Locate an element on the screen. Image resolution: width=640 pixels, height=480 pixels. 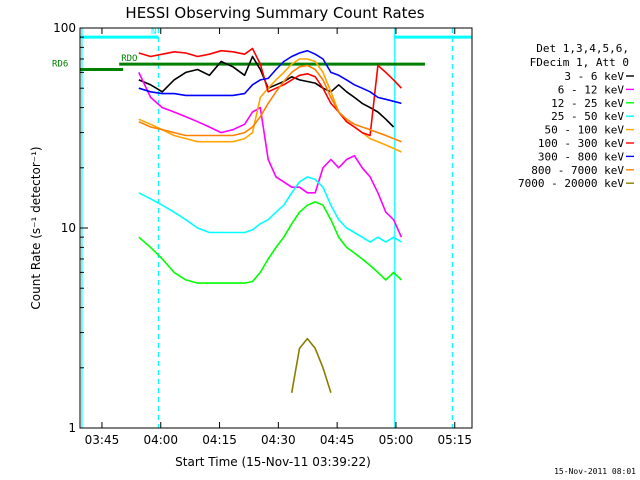
y-tick-label-0: 1 is located at coordinates (72, 428).